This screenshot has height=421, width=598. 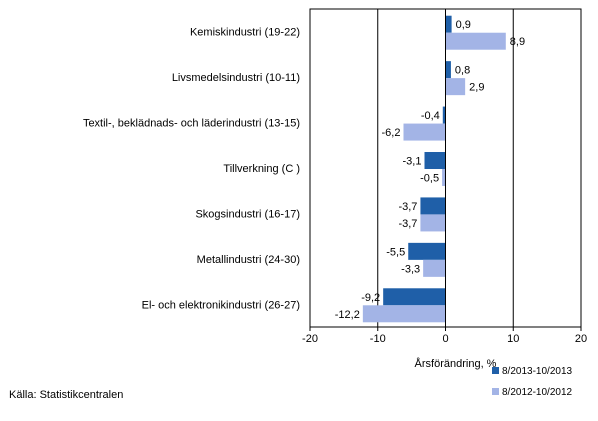 What do you see at coordinates (429, 179) in the screenshot?
I see `data-label: -0,5` at bounding box center [429, 179].